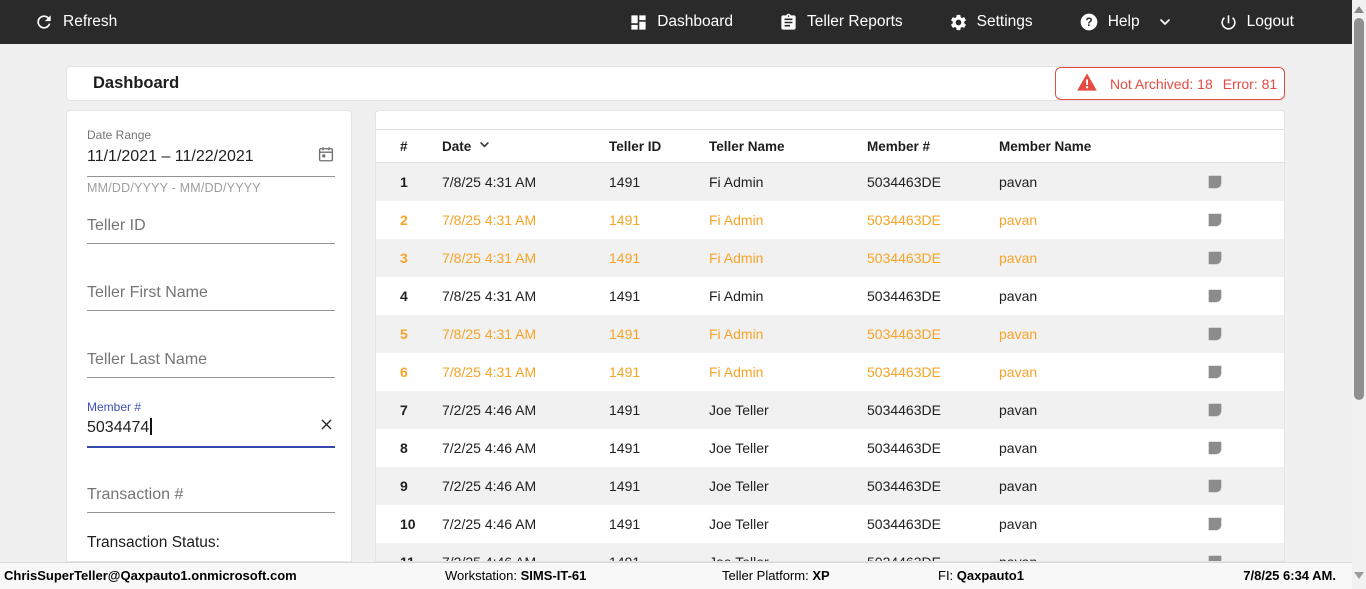 This screenshot has height=589, width=1366. I want to click on nav-logout: Logout, so click(1256, 22).